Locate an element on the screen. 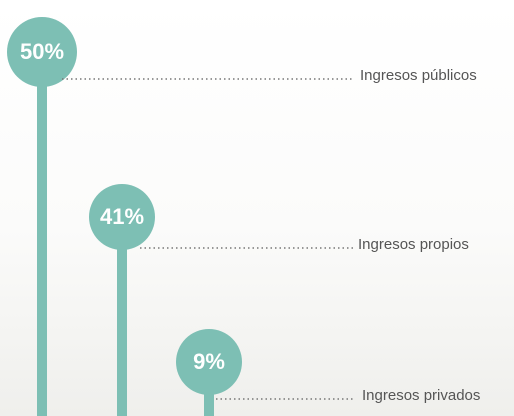 This screenshot has width=514, height=416. value-label: 50% is located at coordinates (42, 51).